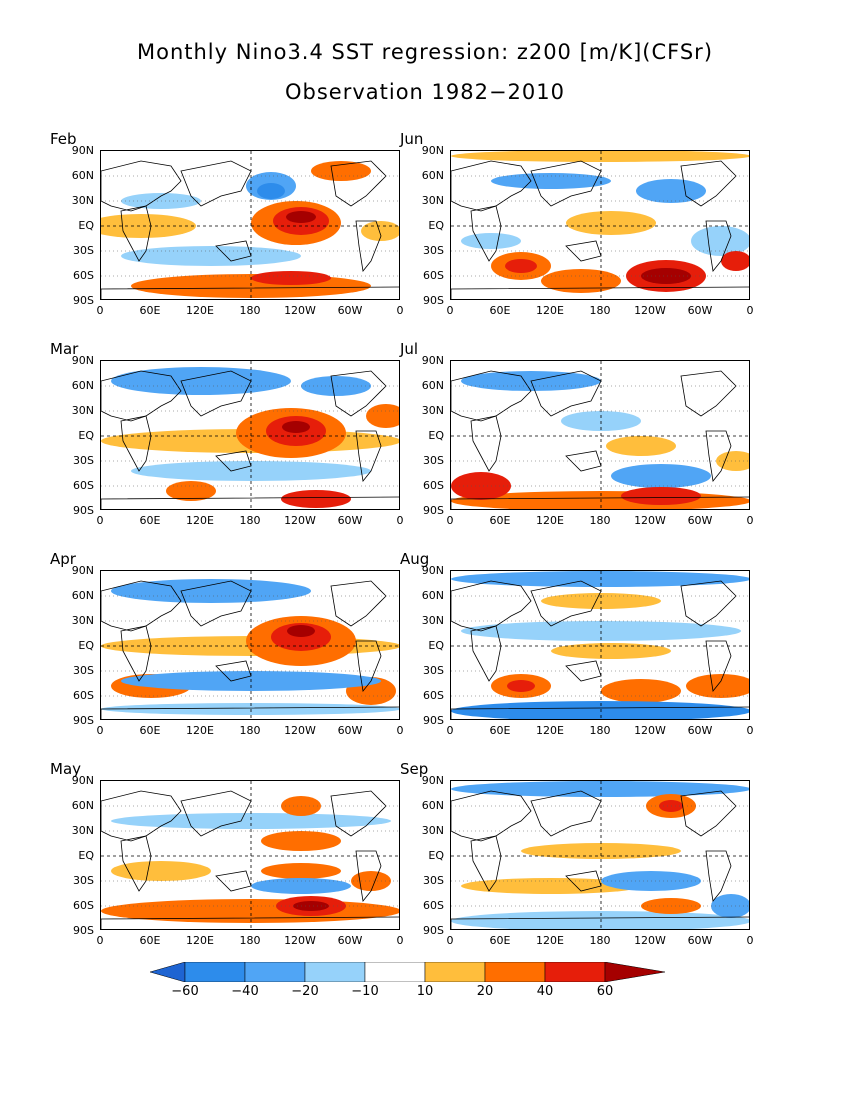 Image resolution: width=850 pixels, height=1100 pixels. What do you see at coordinates (425, 991) in the screenshot?
I see `colorbar-tick-label: 10` at bounding box center [425, 991].